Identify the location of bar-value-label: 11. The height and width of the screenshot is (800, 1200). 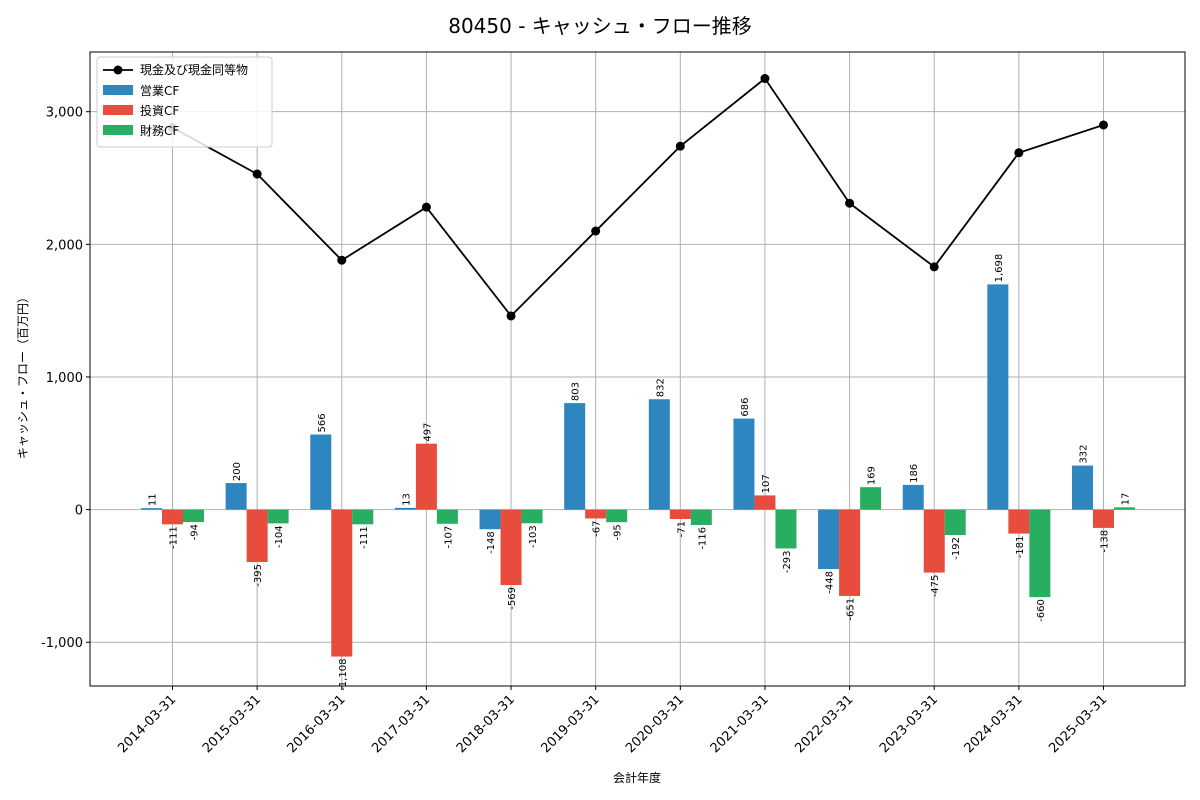
(153, 499).